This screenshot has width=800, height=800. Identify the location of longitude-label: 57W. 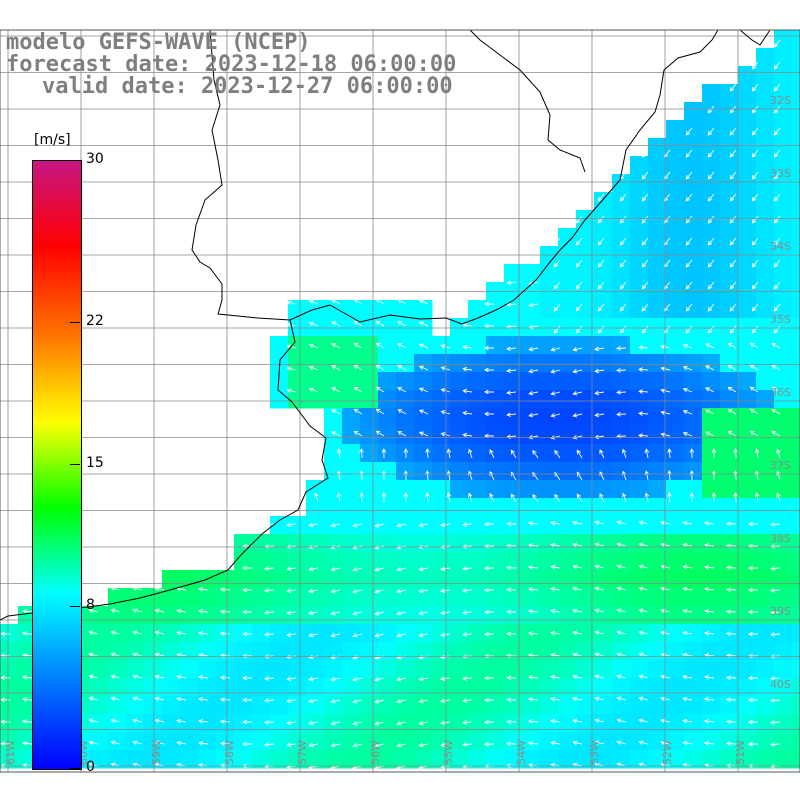
(302, 752).